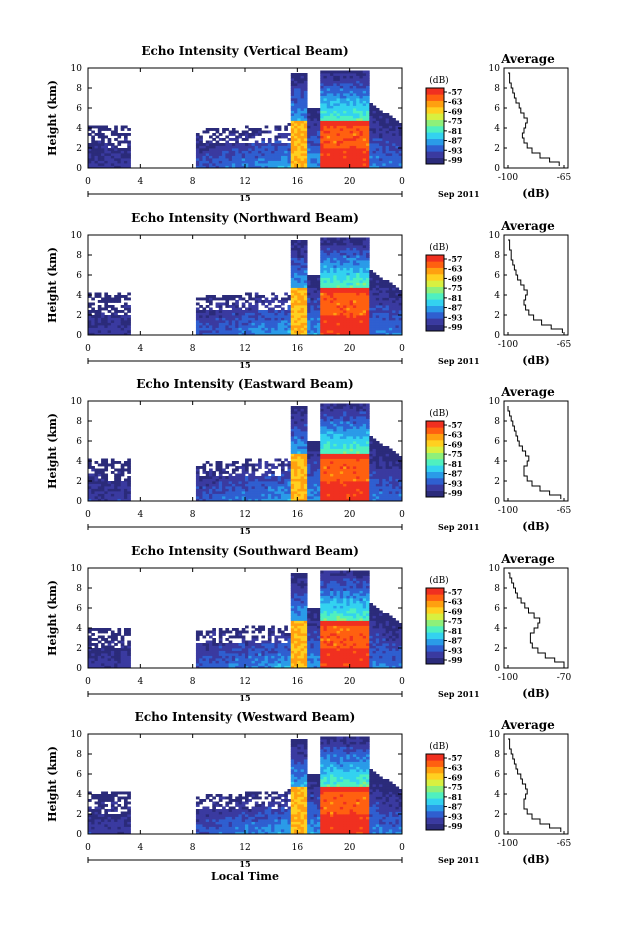  Describe the element at coordinates (455, 308) in the screenshot. I see `colorbar-tick-label: -87` at that location.